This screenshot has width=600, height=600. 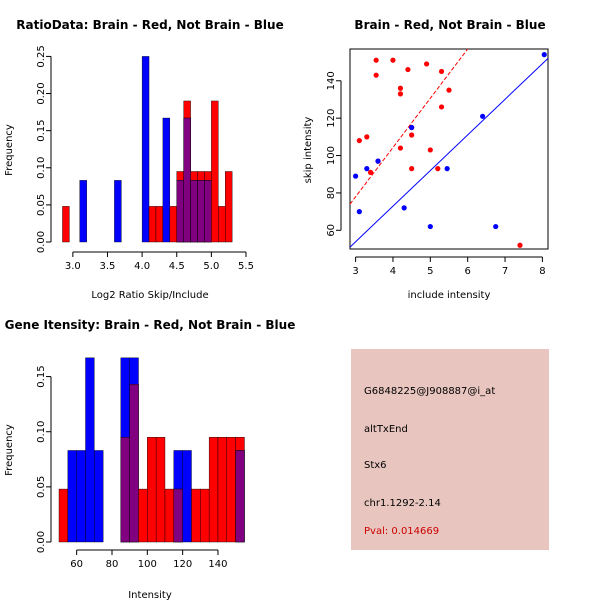 I want to click on ratio-y-tick-label: 0.20, so click(x=41, y=93).